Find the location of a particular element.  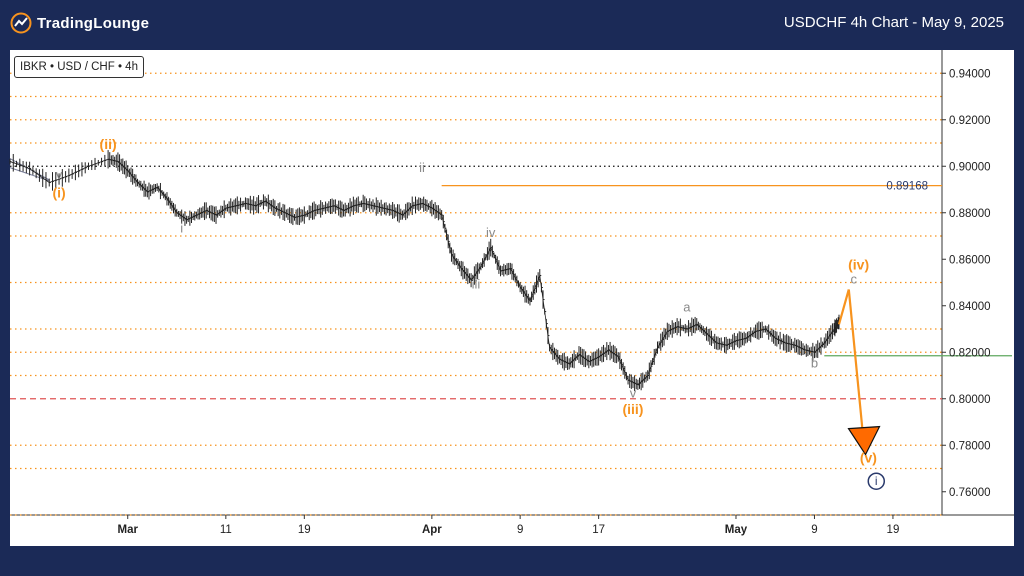

y-tick-label: 0.78000 is located at coordinates (970, 446).